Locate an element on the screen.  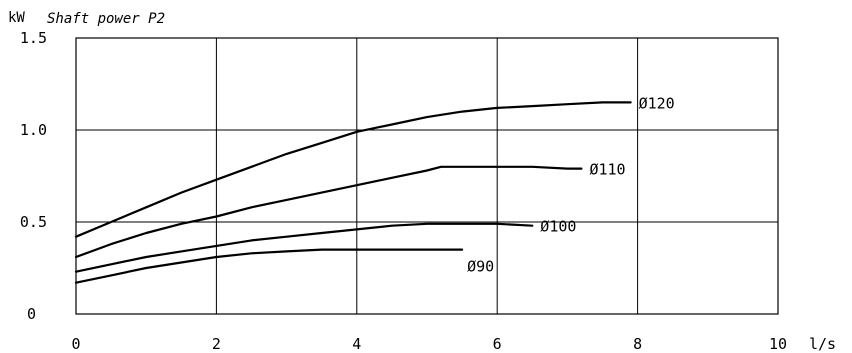
series-label: Ø120 is located at coordinates (657, 103).